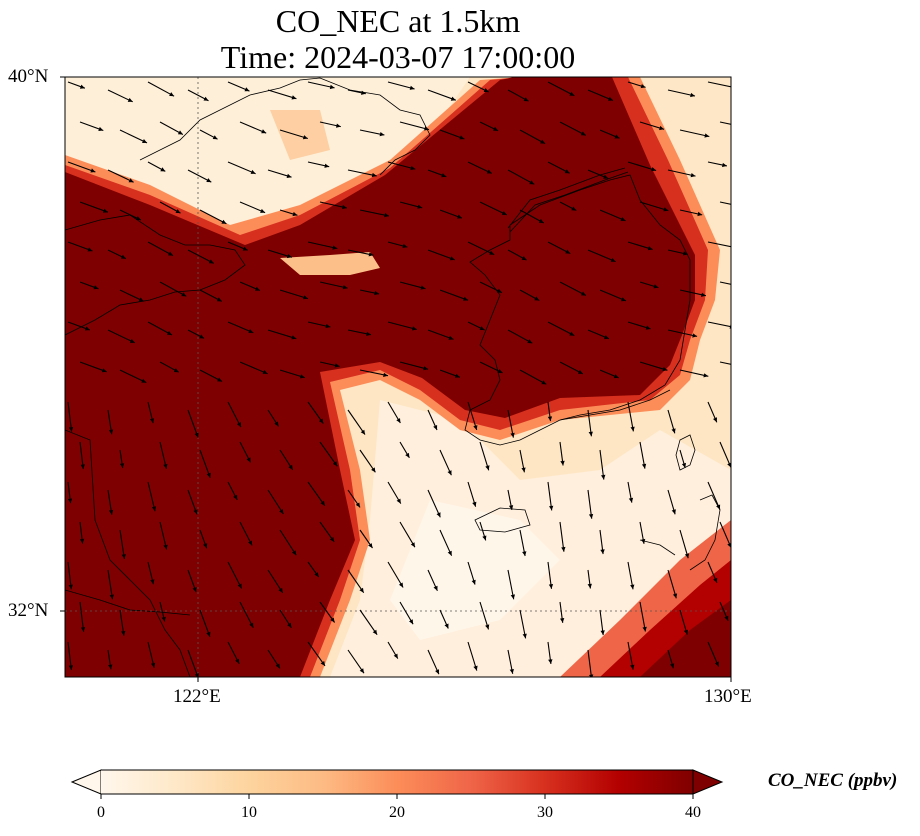  Describe the element at coordinates (708, 782) in the screenshot. I see `colorbar-extend-max` at that location.